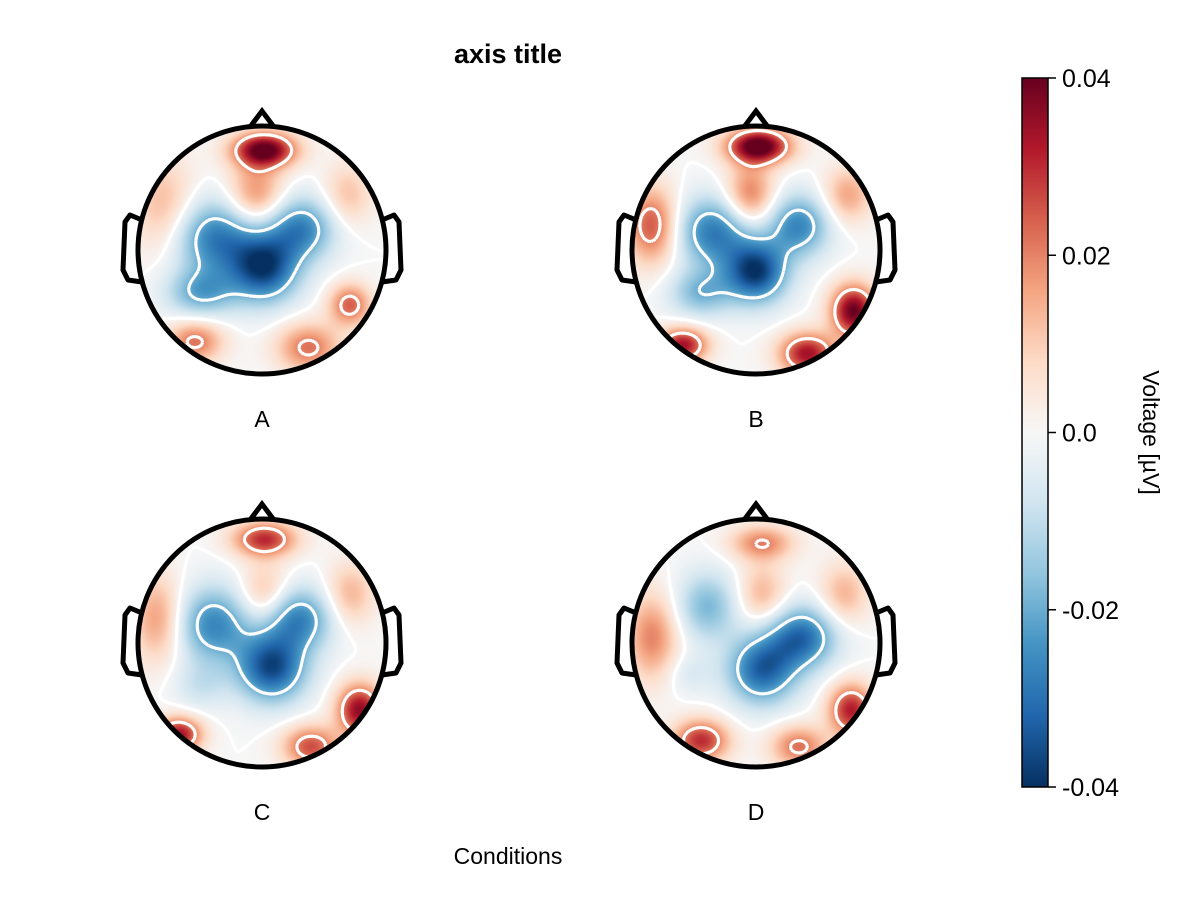  What do you see at coordinates (508, 856) in the screenshot?
I see `x-axis-label: Conditions` at bounding box center [508, 856].